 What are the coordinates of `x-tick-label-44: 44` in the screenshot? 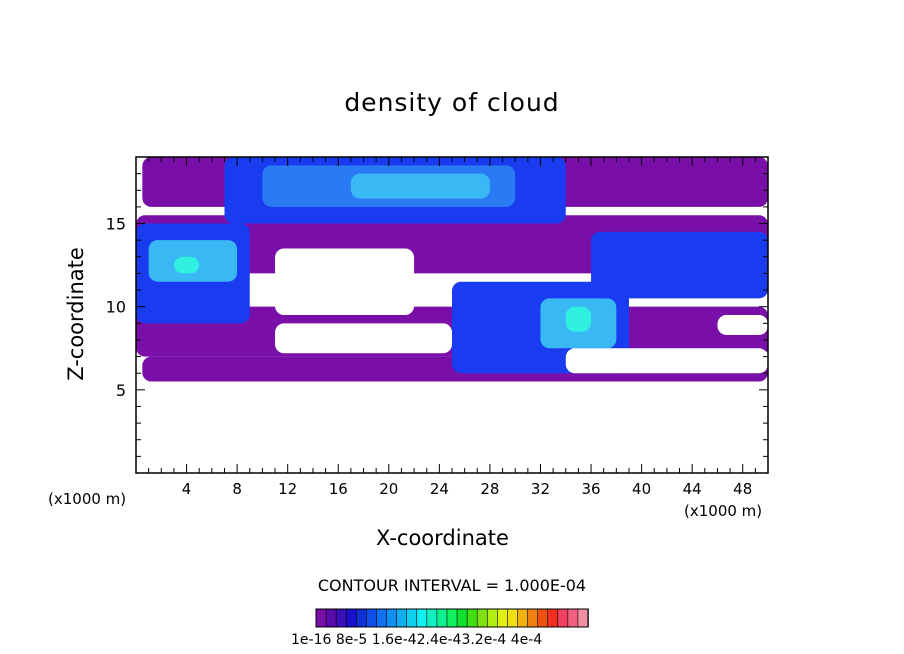 It's located at (692, 489).